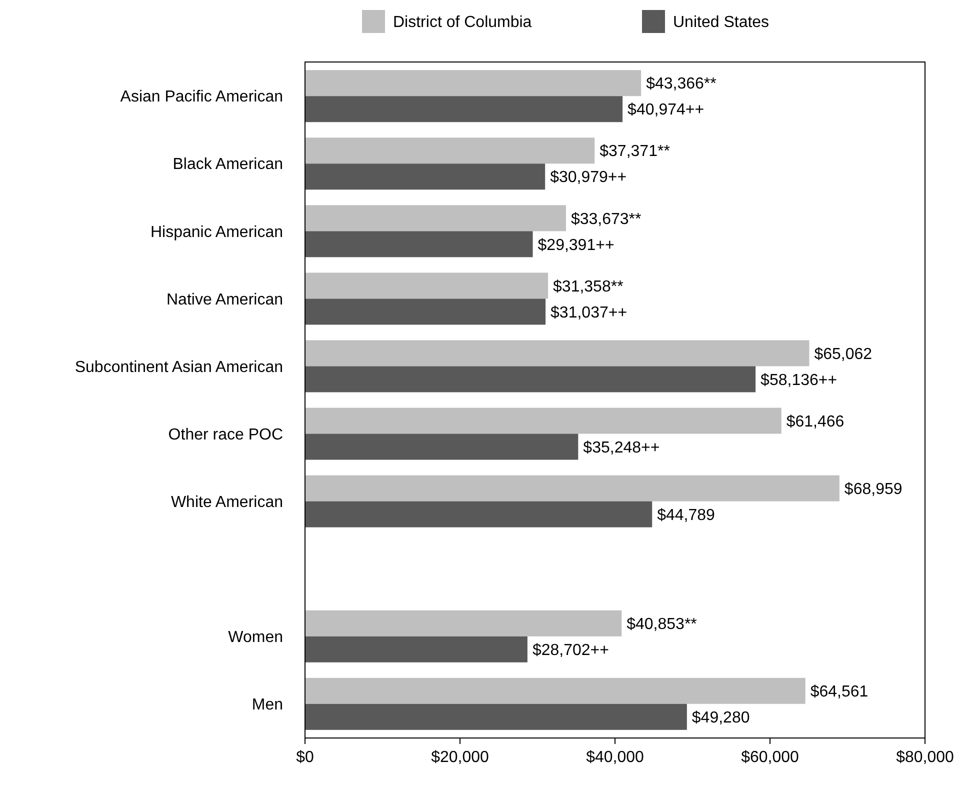 The image size is (967, 796). What do you see at coordinates (815, 421) in the screenshot?
I see `data-label: $61,466` at bounding box center [815, 421].